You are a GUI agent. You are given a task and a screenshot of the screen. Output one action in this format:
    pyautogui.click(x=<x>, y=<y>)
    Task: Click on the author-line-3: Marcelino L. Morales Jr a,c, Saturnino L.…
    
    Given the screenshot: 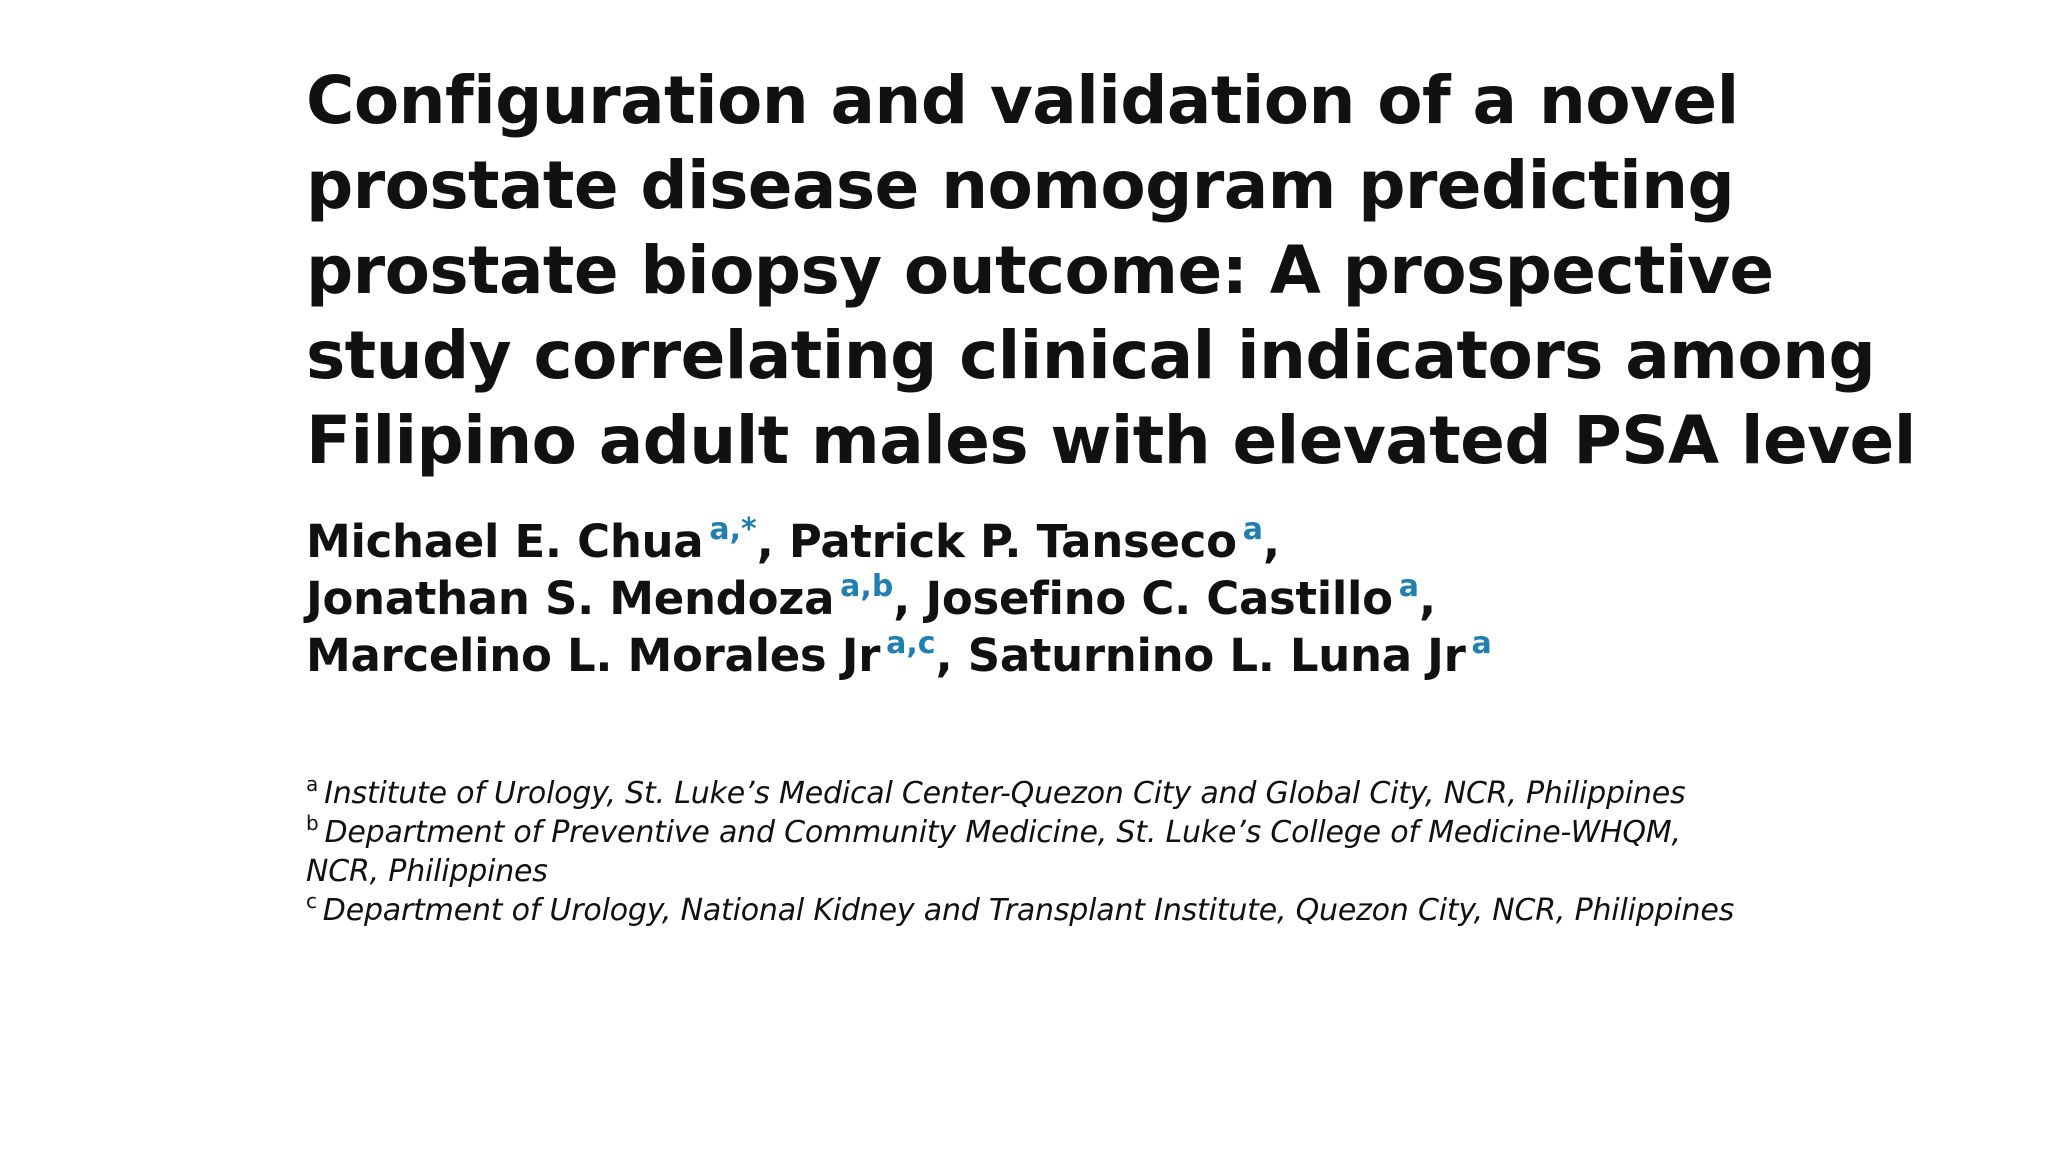 What is the action you would take?
    pyautogui.click(x=1056, y=655)
    